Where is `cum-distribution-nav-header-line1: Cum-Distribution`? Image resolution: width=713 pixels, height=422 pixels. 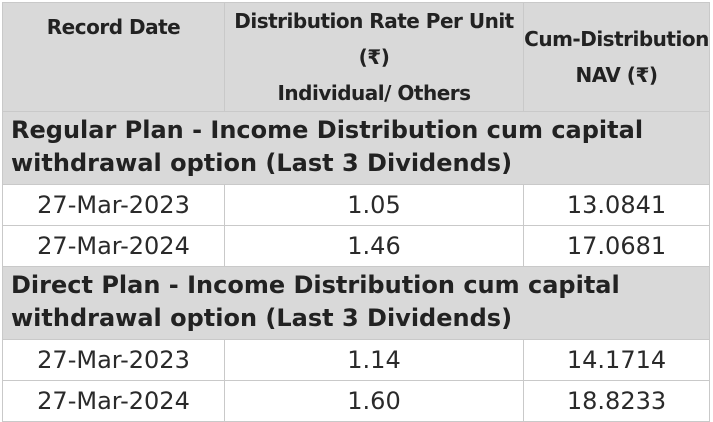
cum-distribution-nav-header-line1: Cum-Distribution is located at coordinates (616, 39).